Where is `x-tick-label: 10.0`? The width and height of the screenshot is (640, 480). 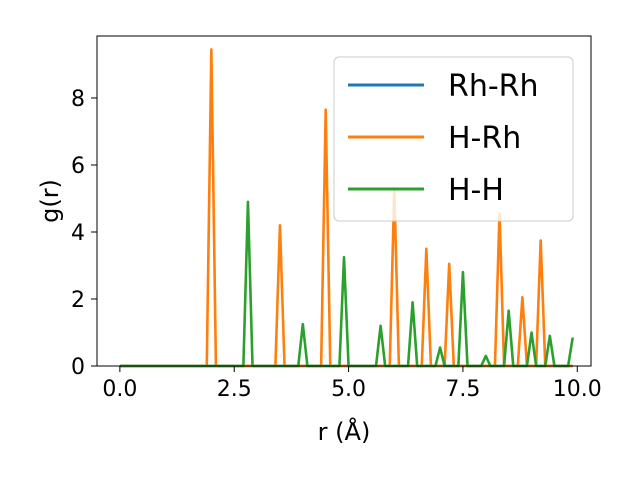
x-tick-label: 10.0 is located at coordinates (577, 389).